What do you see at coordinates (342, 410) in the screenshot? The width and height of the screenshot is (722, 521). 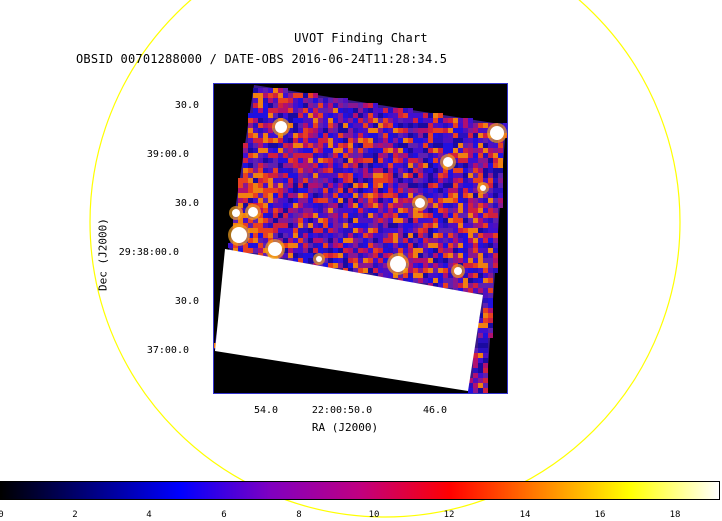 I see `x-tick-label: 22:00:50.0` at bounding box center [342, 410].